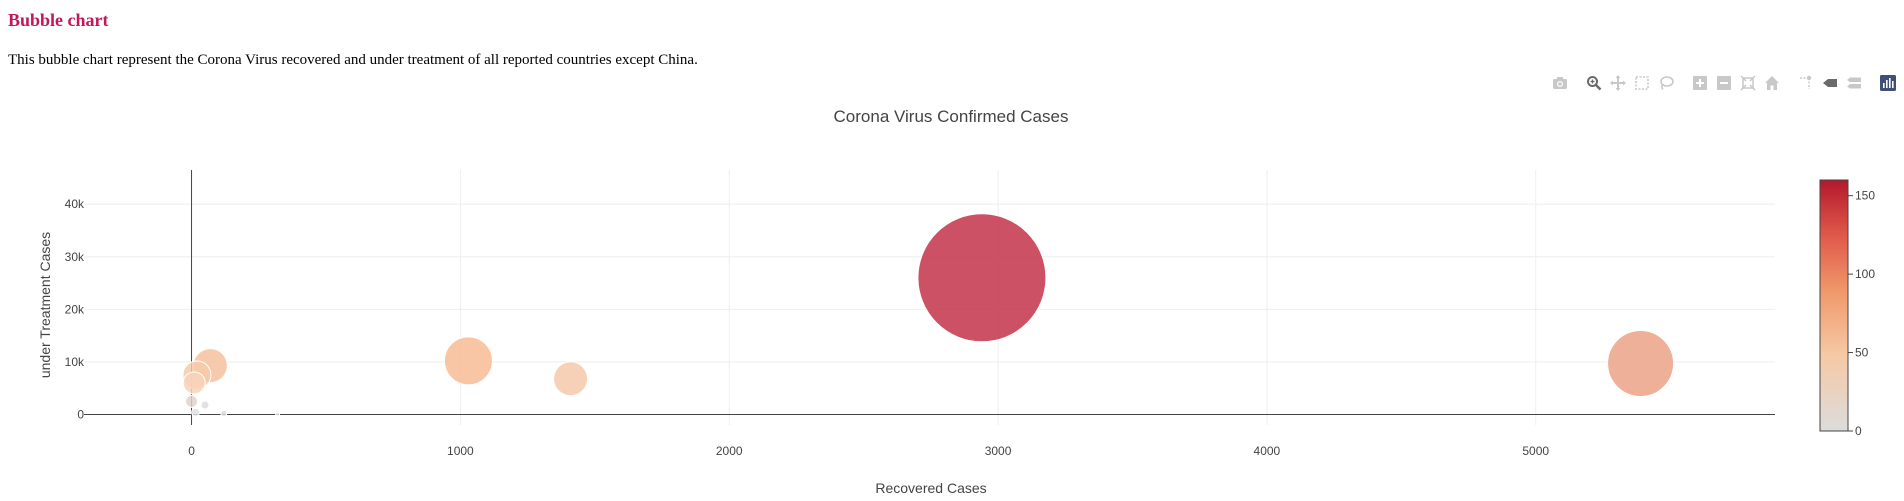  What do you see at coordinates (868, 451) in the screenshot?
I see `x-axis-ticks: 0 1000 2000 3000 4000 5000` at bounding box center [868, 451].